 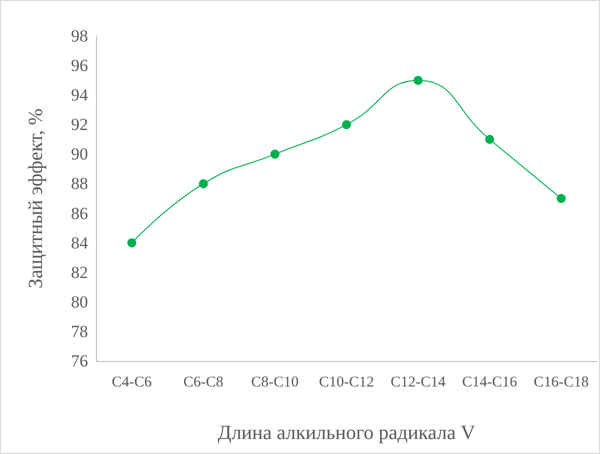 I want to click on y-tick-label: 88, so click(x=79, y=184).